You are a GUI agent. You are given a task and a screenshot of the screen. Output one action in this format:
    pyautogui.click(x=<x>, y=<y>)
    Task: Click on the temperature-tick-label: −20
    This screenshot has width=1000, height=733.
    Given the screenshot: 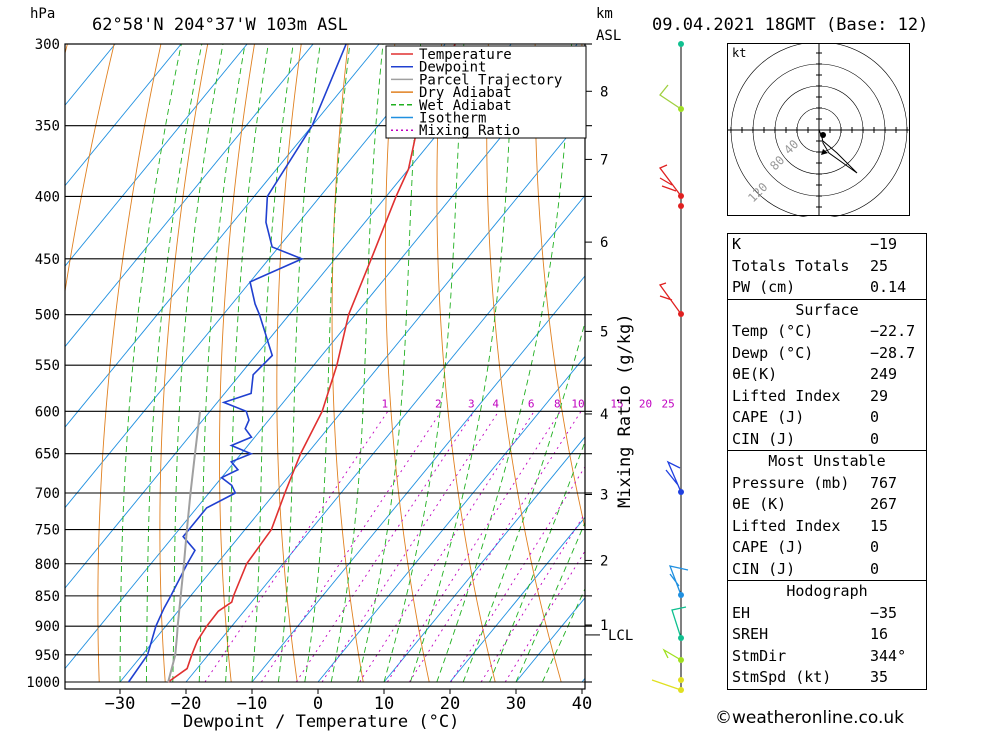 What is the action you would take?
    pyautogui.click(x=186, y=704)
    